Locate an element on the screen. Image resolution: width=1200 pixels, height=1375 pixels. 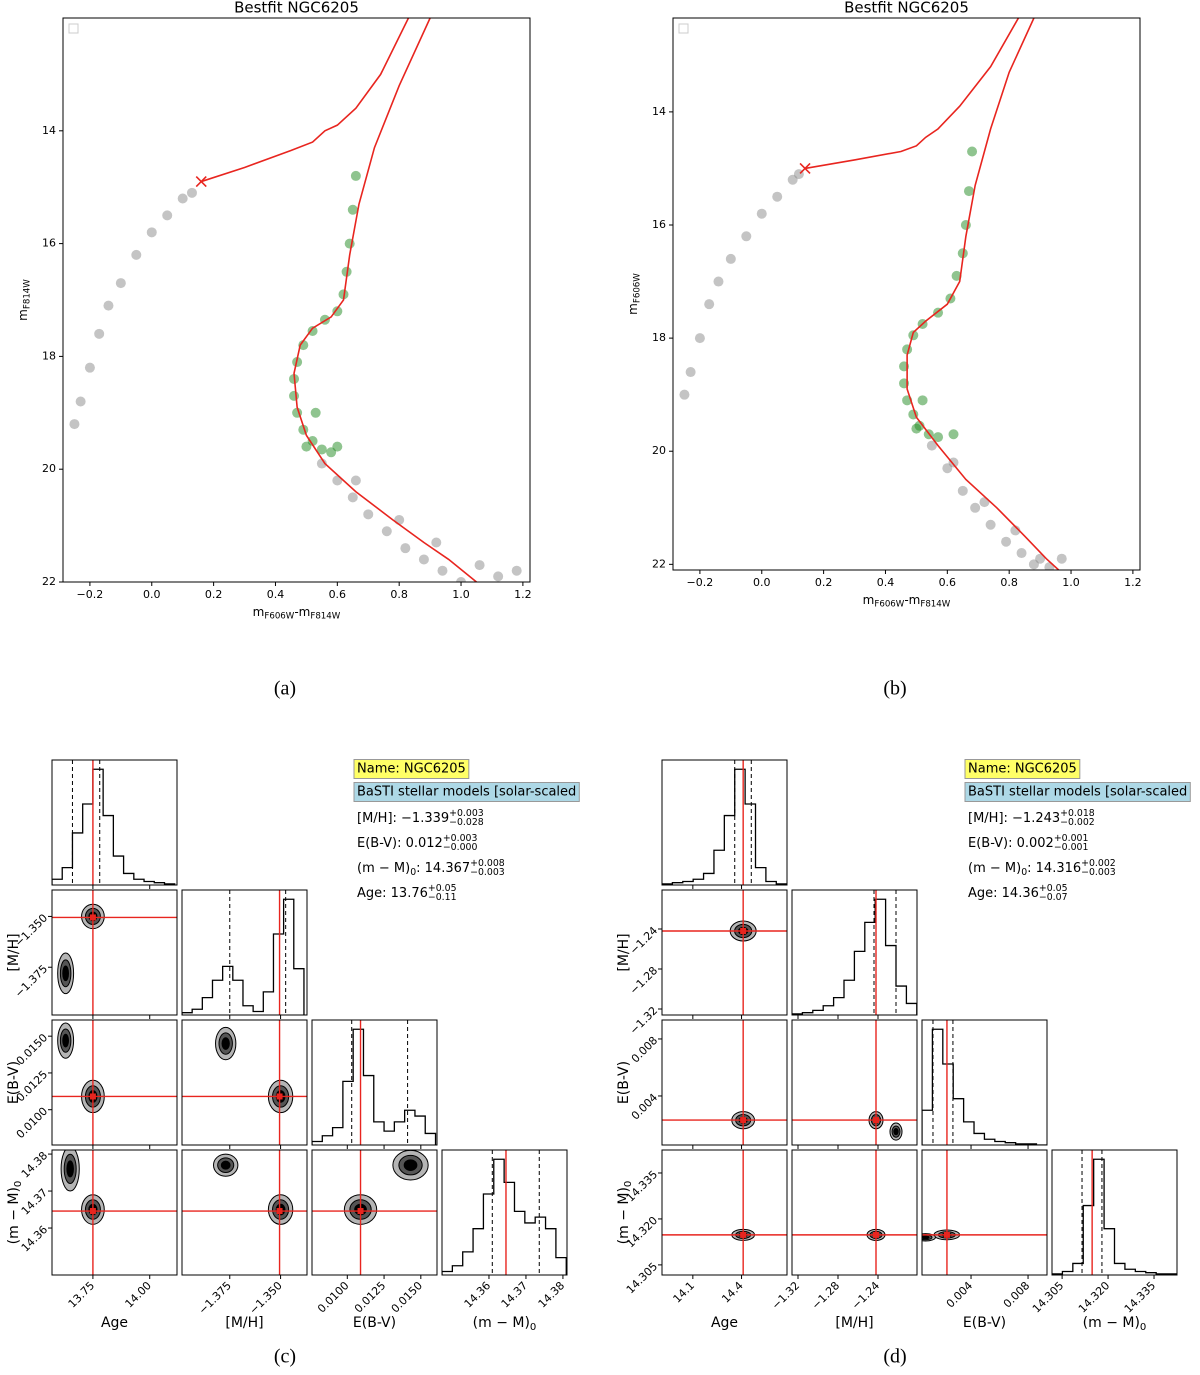
subscript: −0.07 is located at coordinates (1053, 896).